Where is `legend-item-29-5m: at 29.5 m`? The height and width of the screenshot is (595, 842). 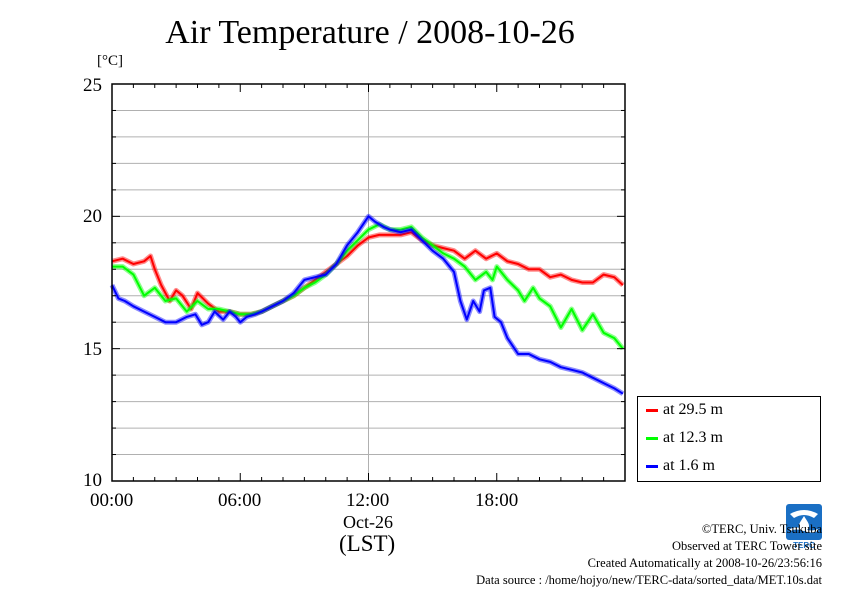
legend-item-29-5m: at 29.5 m is located at coordinates (684, 410).